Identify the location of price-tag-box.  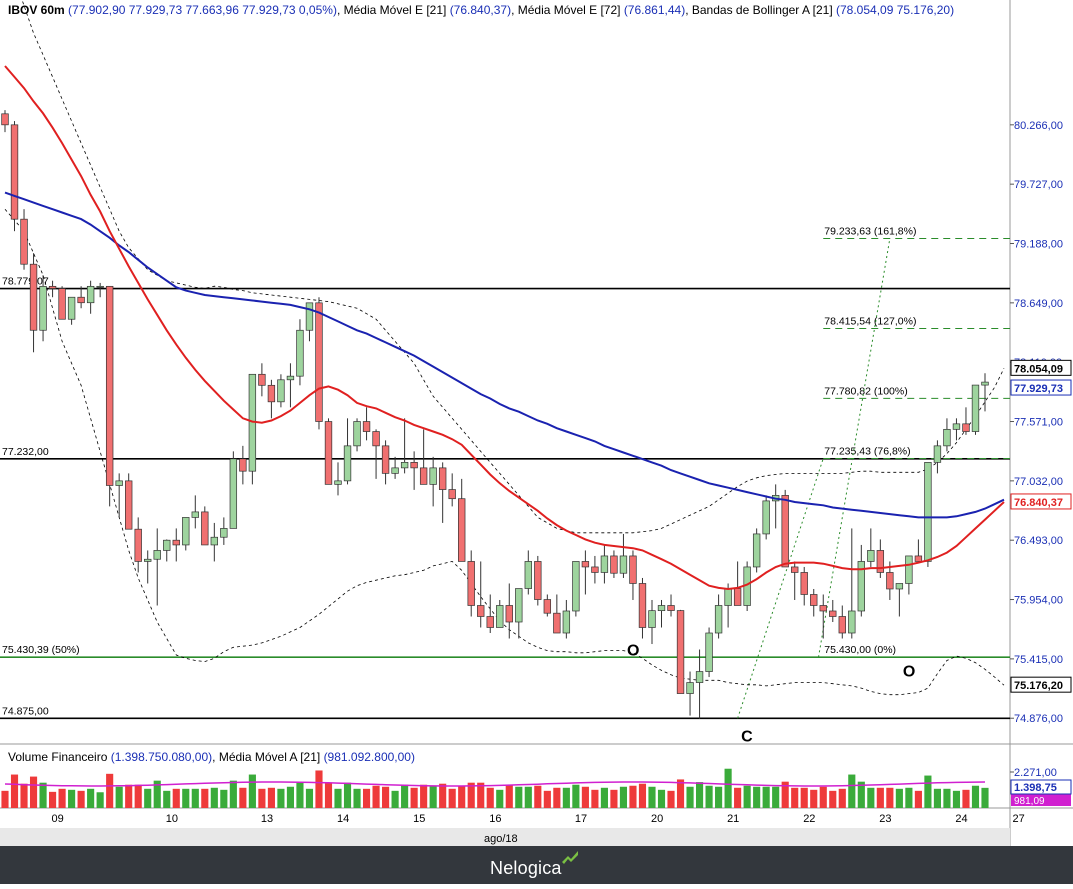
(1041, 501).